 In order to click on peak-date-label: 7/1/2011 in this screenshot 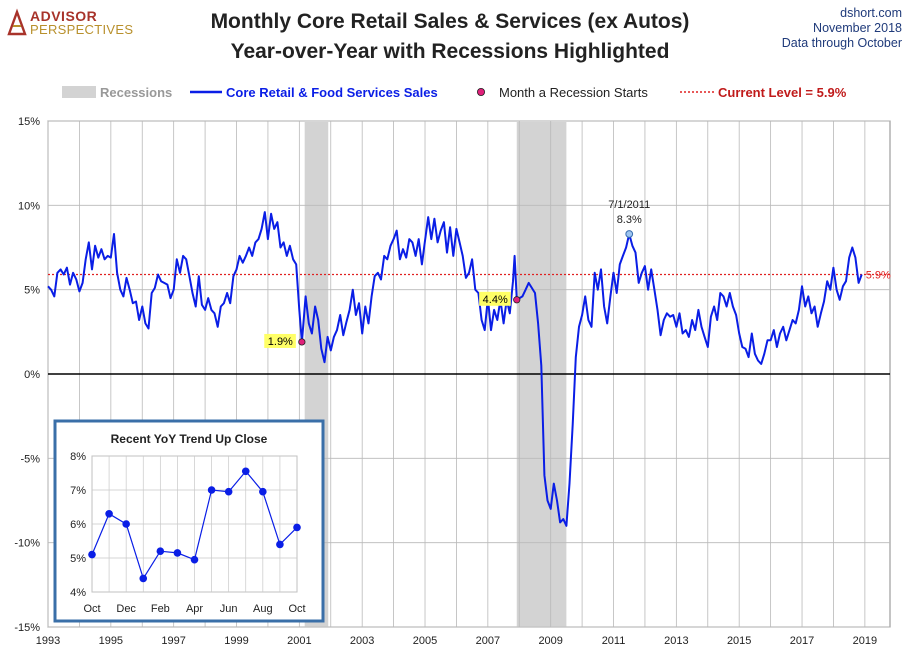, I will do `click(629, 205)`.